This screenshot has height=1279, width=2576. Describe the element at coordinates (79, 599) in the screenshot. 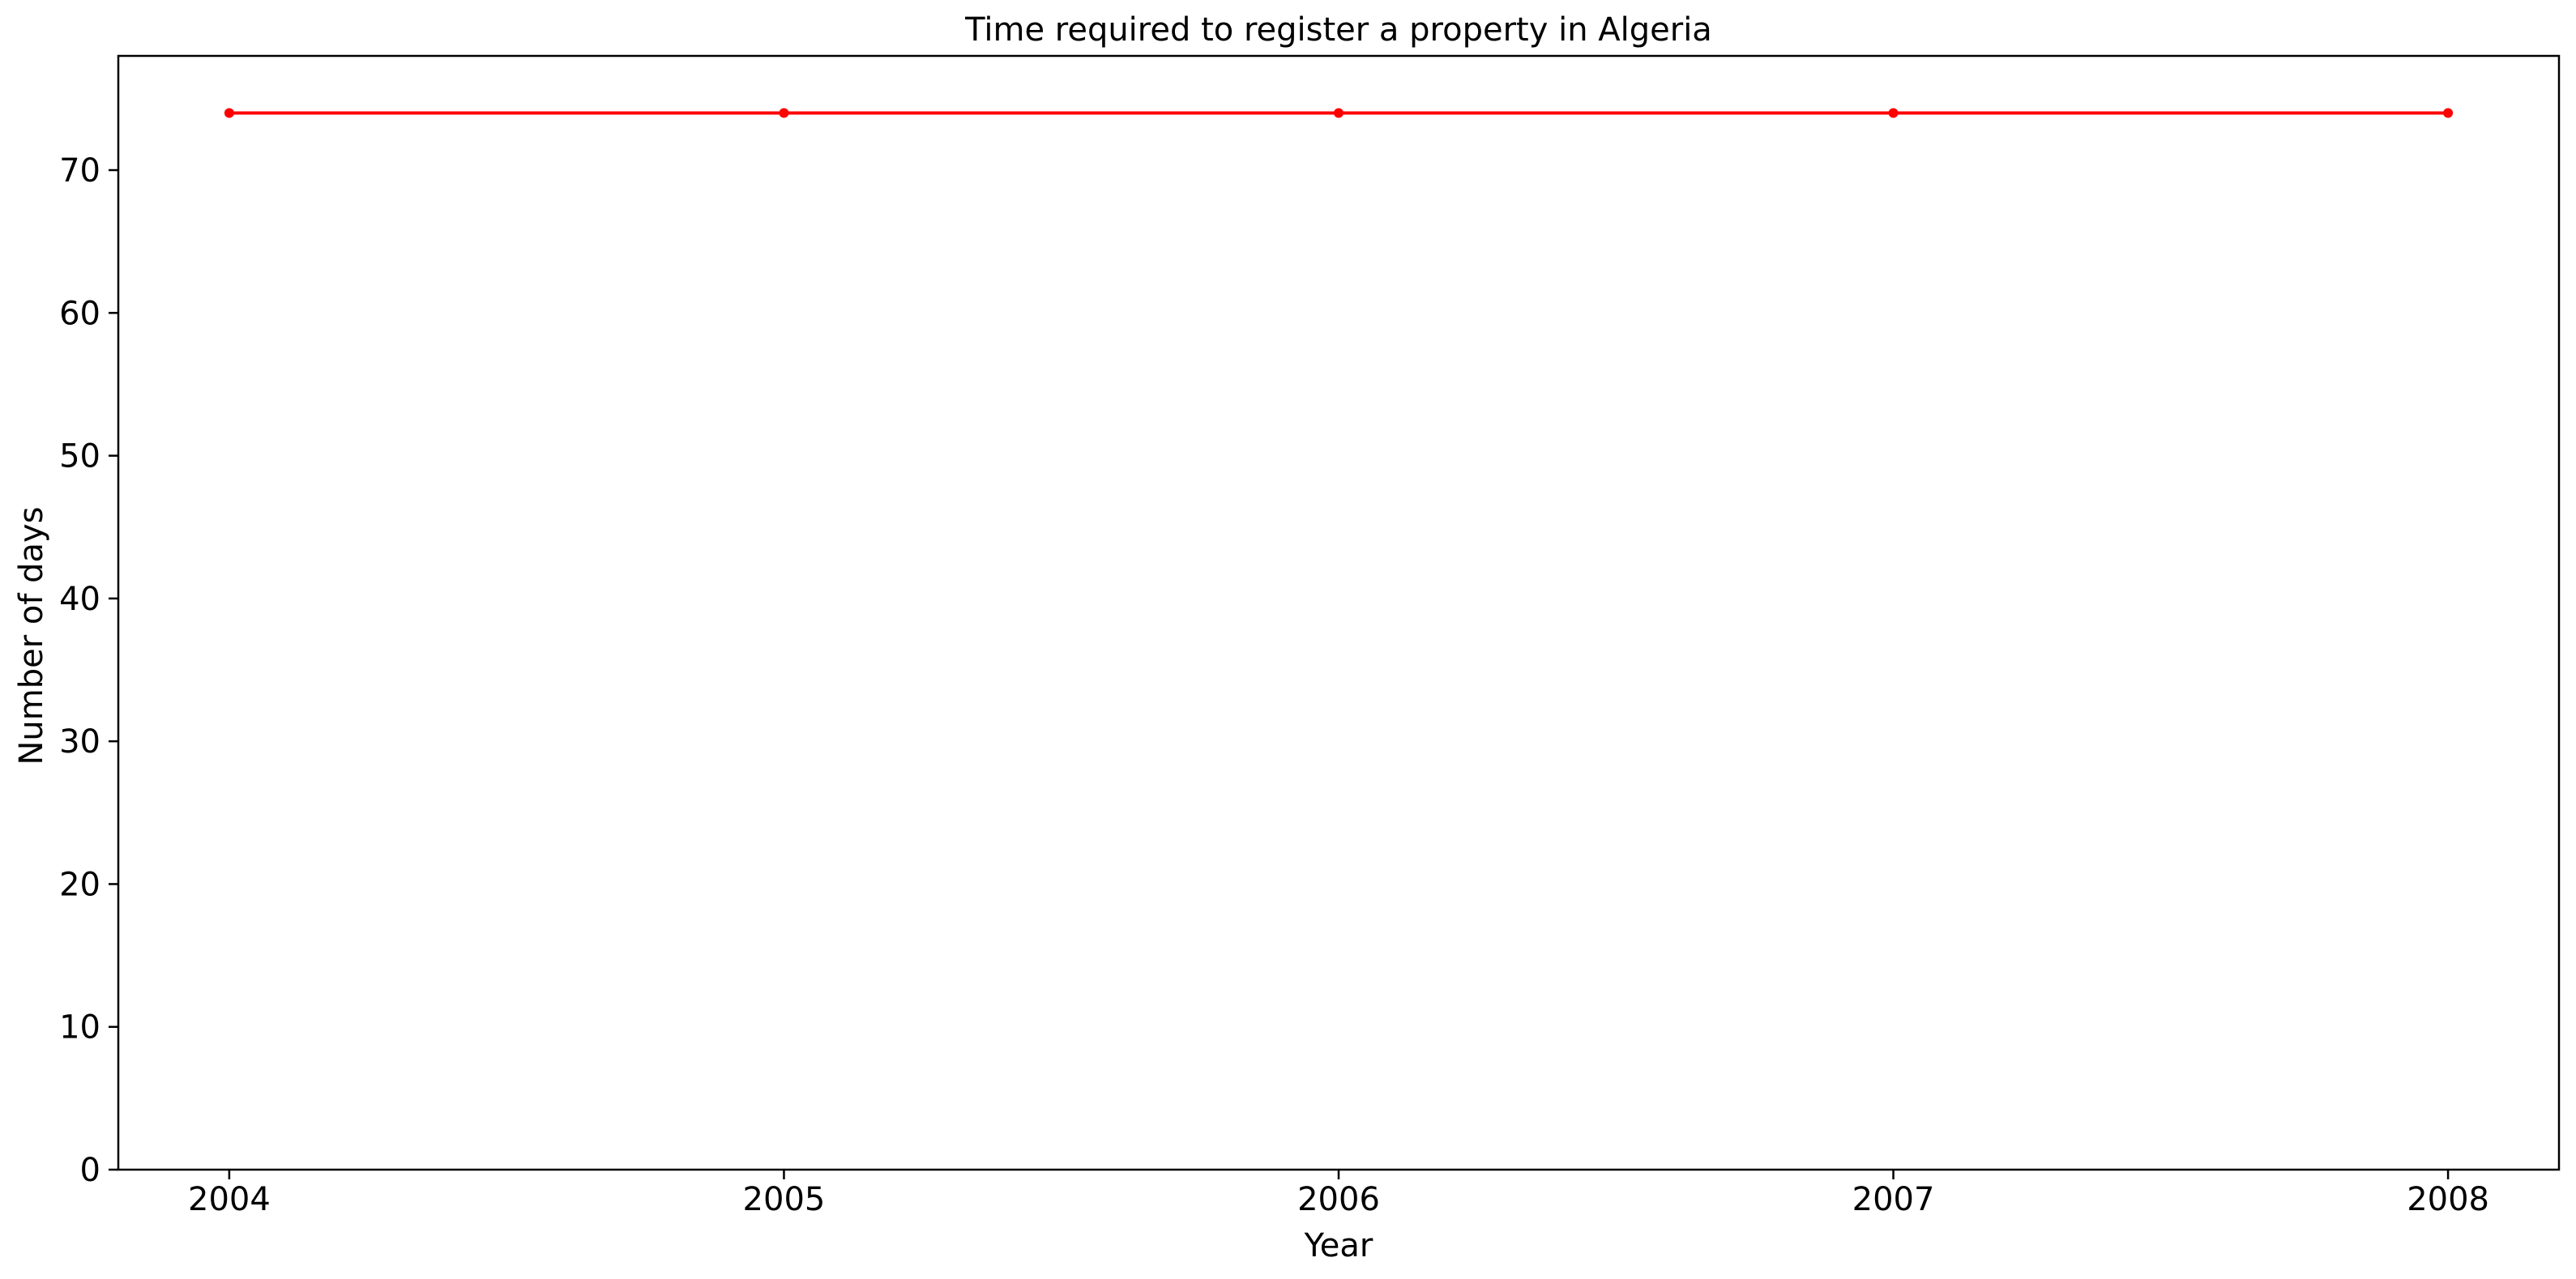

I see `y-tick-label: 40` at that location.